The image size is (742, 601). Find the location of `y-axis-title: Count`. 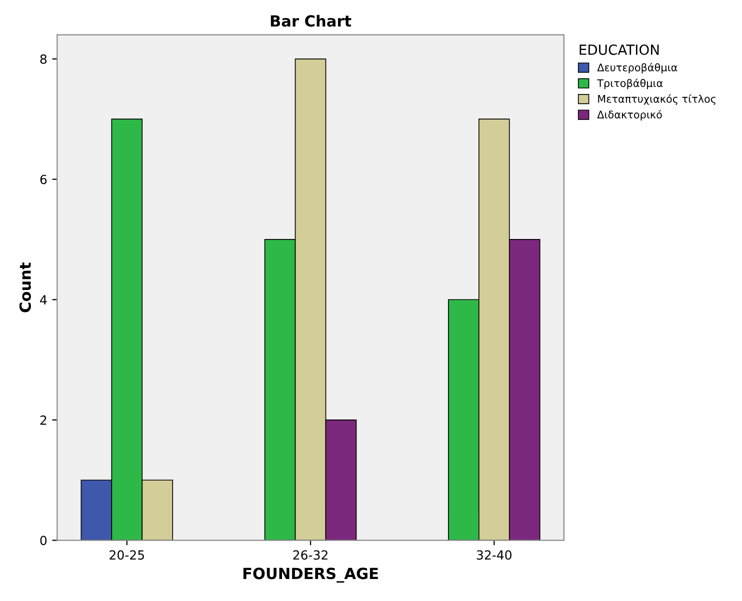

y-axis-title: Count is located at coordinates (25, 287).